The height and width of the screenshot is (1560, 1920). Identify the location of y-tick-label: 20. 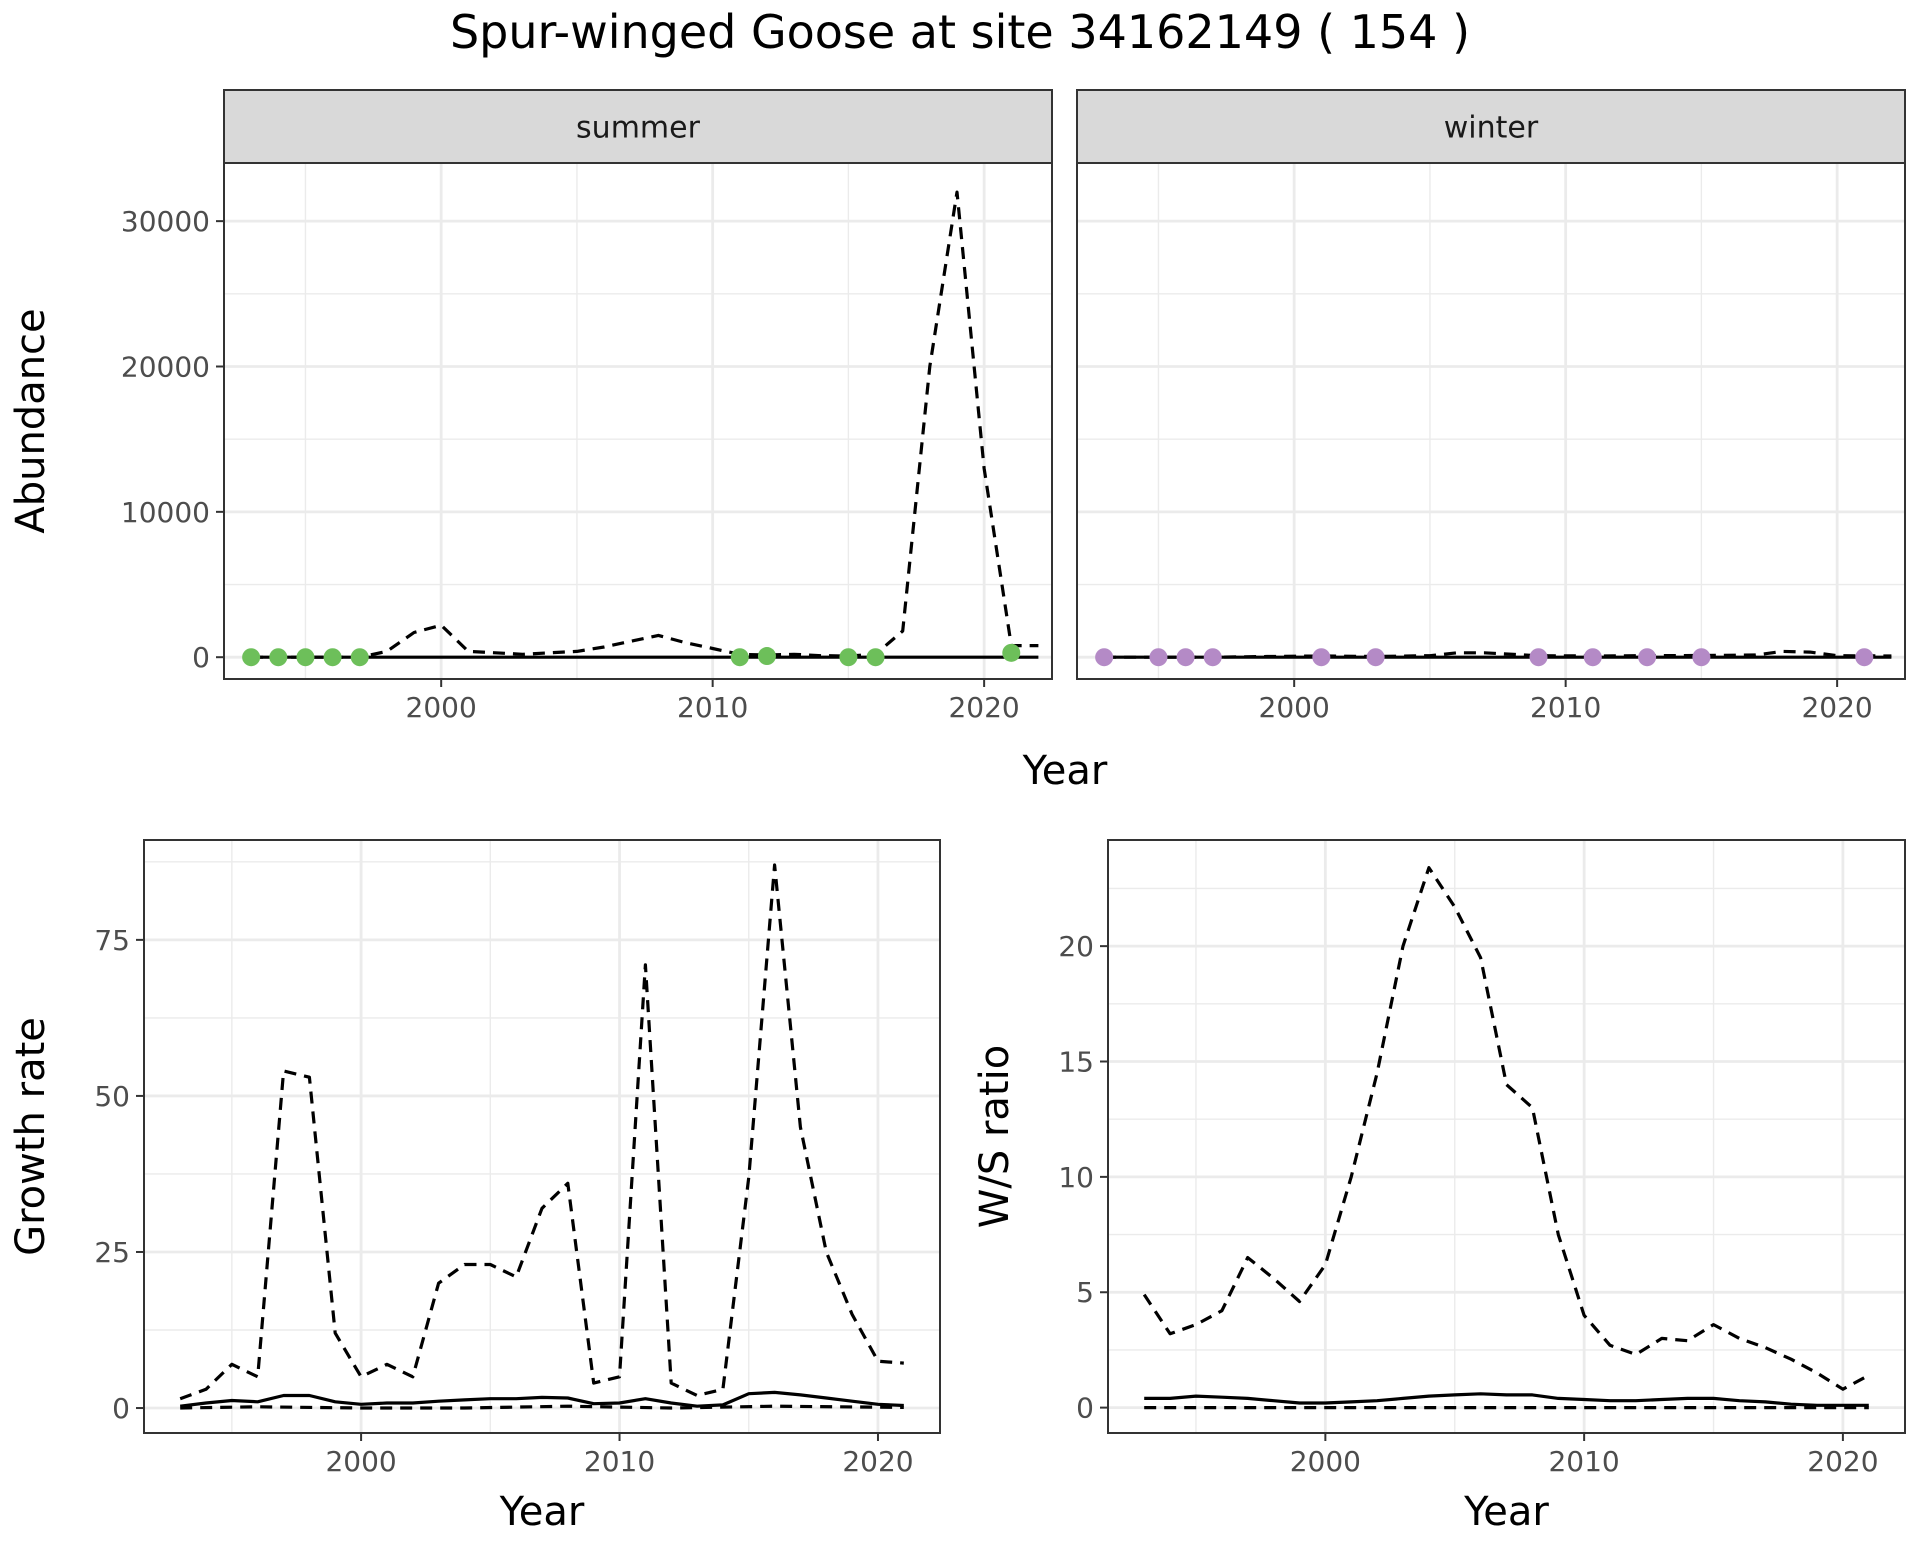
(1076, 946).